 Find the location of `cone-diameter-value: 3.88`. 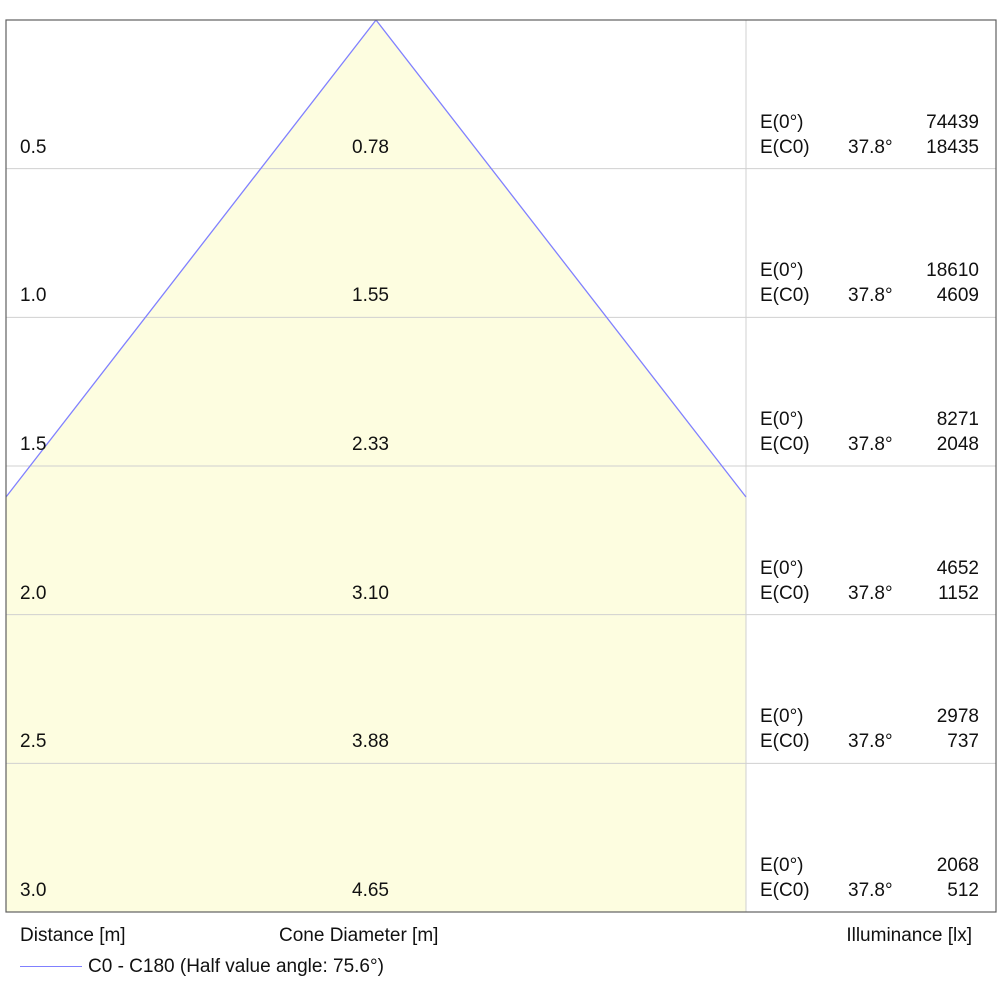

cone-diameter-value: 3.88 is located at coordinates (370, 742).